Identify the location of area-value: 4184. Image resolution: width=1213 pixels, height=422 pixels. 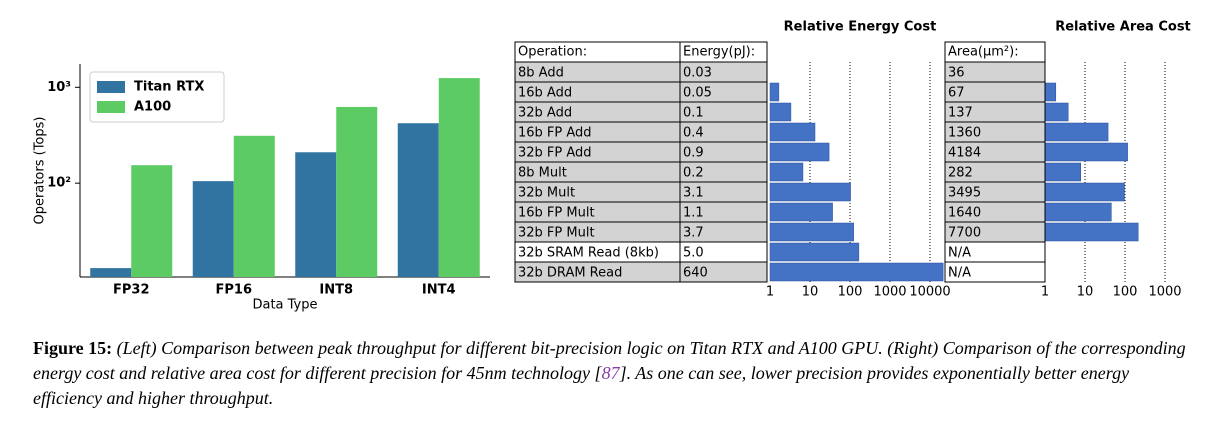
(964, 153).